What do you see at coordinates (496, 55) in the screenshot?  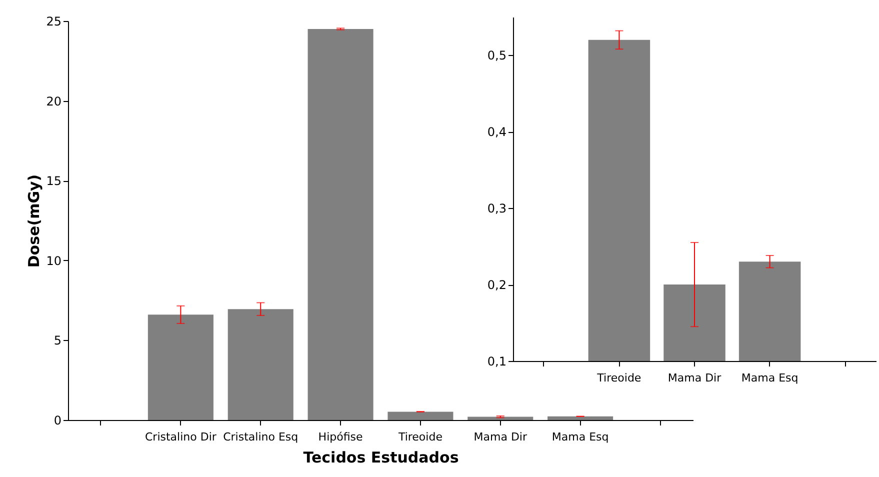 I see `y-tick-label: 0,5` at bounding box center [496, 55].